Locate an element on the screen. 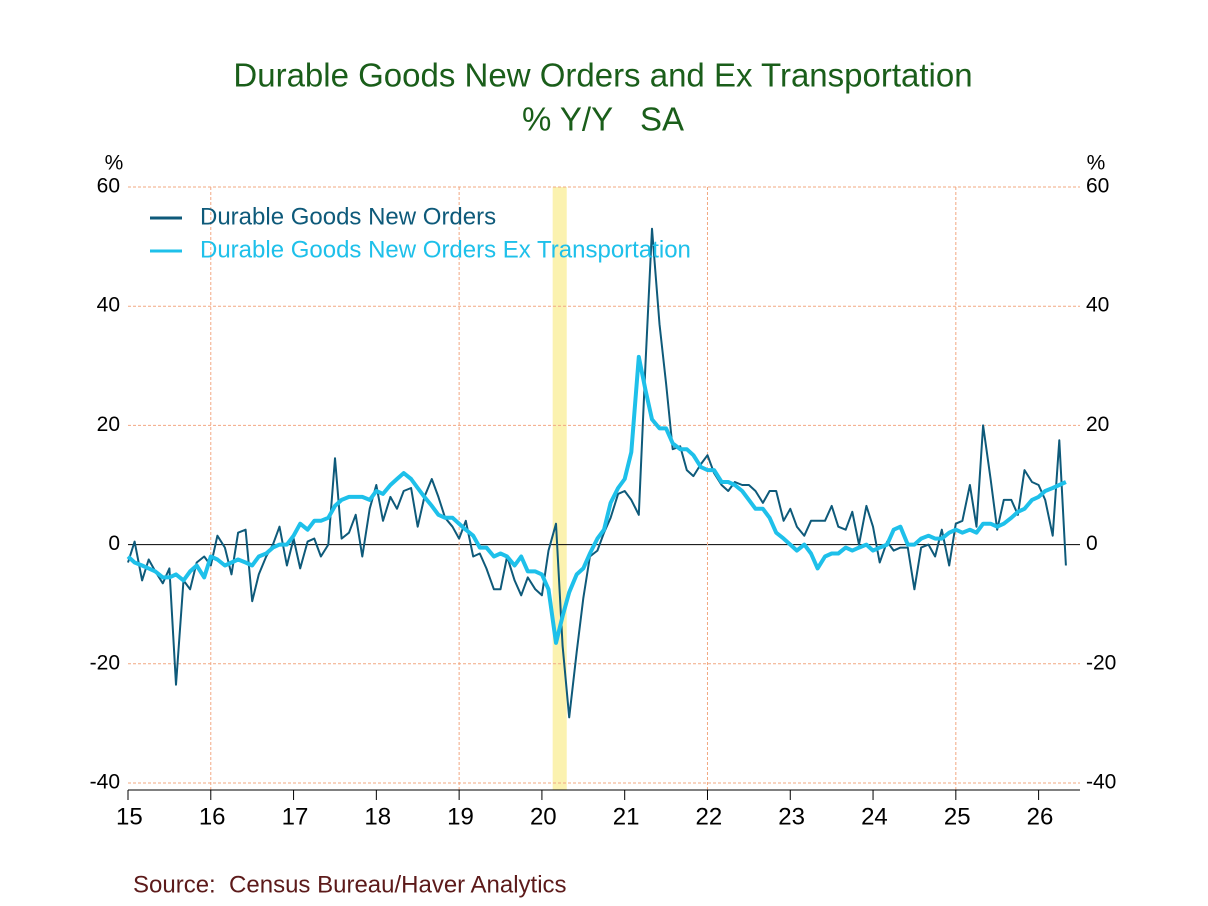 This screenshot has height=906, width=1208. x-tick-label: 26 is located at coordinates (1040, 816).